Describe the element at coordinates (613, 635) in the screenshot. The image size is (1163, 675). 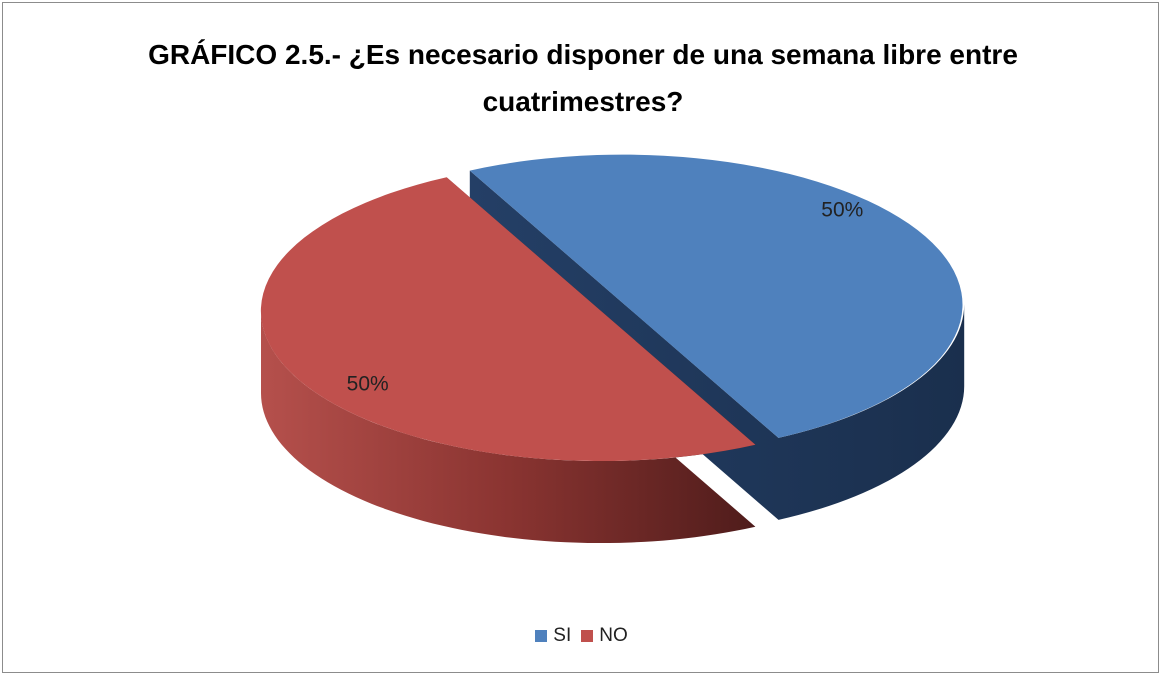
I see `legend-label: NO` at that location.